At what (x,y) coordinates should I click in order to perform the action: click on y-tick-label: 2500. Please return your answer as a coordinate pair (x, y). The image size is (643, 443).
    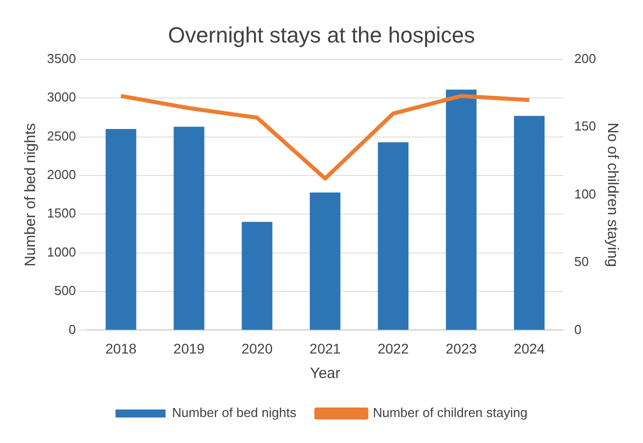
    Looking at the image, I should click on (61, 136).